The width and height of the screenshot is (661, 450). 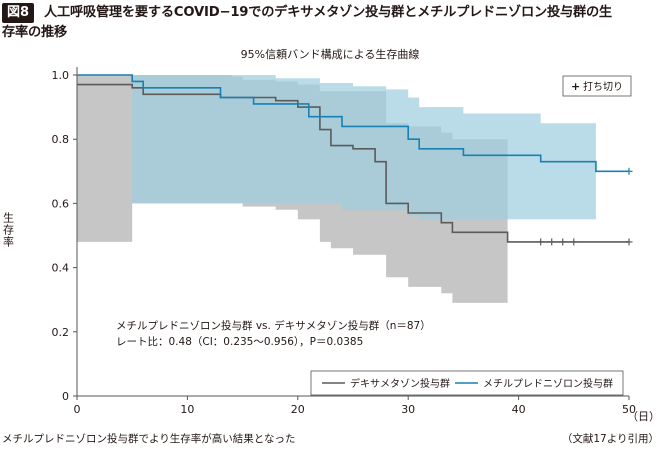 What do you see at coordinates (61, 203) in the screenshot?
I see `y-tick-label-3: 0.6` at bounding box center [61, 203].